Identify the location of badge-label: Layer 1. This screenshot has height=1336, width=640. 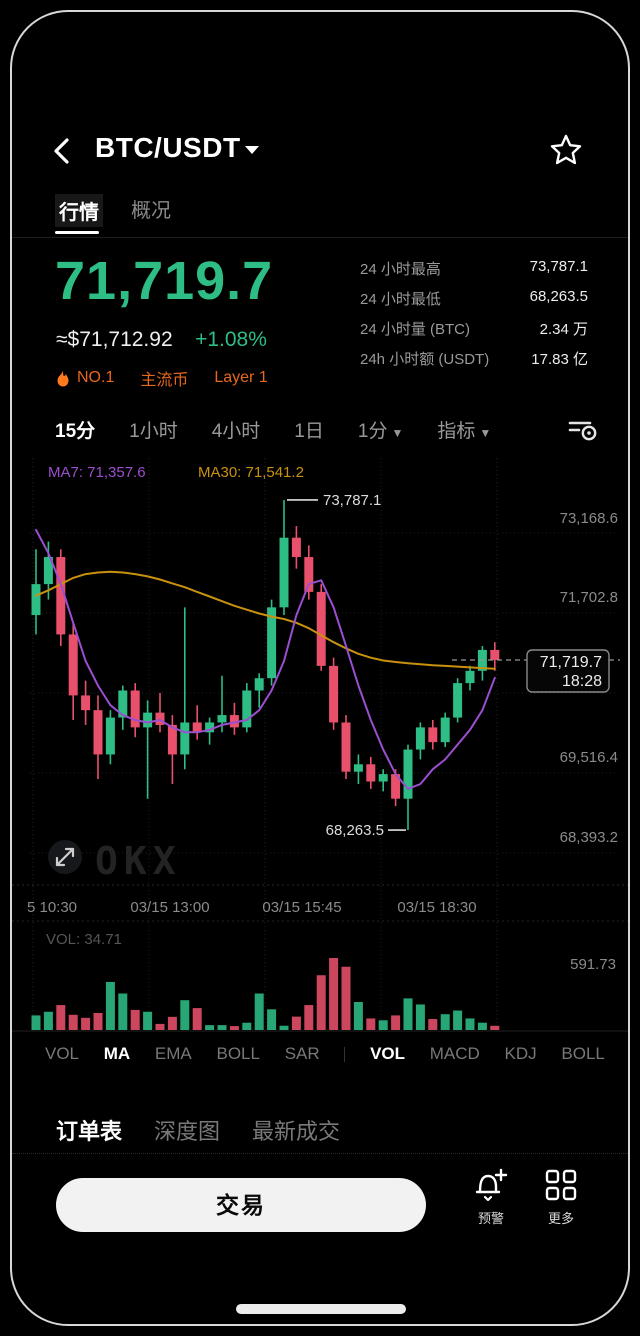
(241, 377).